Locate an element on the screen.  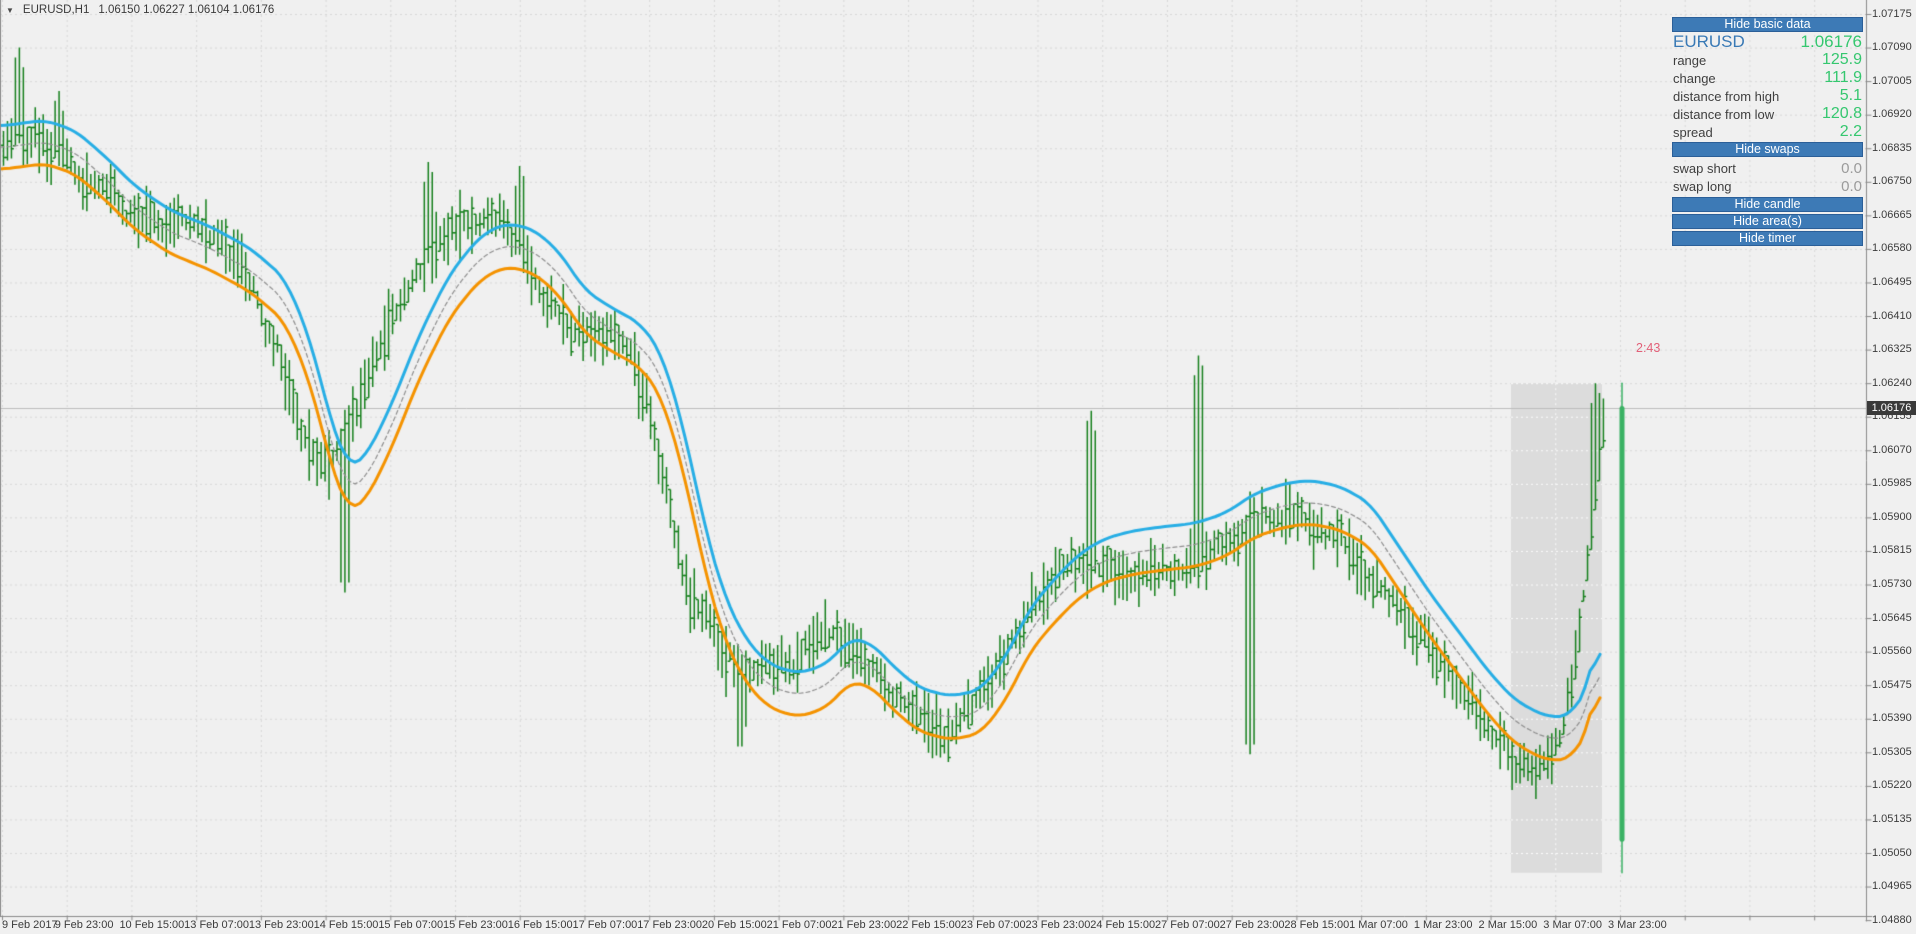
time-axis-label: 21 Feb 23:00 is located at coordinates (864, 925).